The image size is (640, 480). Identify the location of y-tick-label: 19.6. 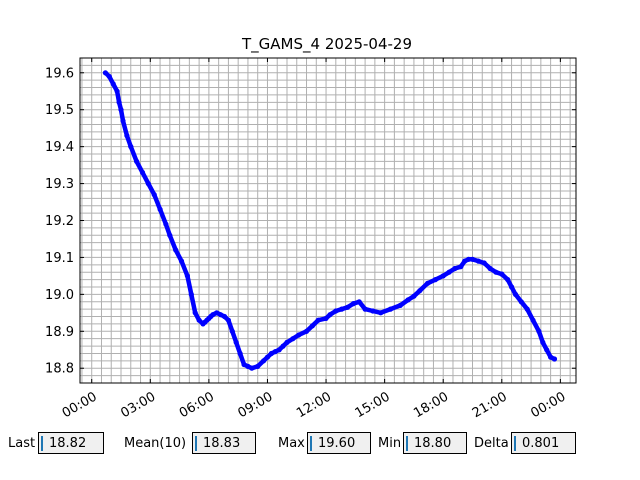
(59, 73).